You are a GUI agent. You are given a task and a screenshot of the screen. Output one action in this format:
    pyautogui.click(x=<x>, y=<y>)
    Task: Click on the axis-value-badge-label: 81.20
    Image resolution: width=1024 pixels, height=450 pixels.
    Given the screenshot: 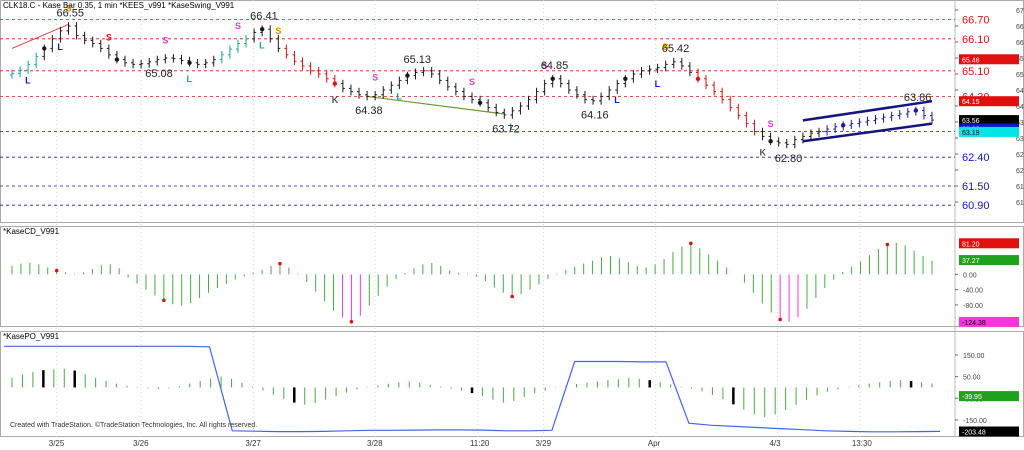 What is the action you would take?
    pyautogui.click(x=971, y=244)
    